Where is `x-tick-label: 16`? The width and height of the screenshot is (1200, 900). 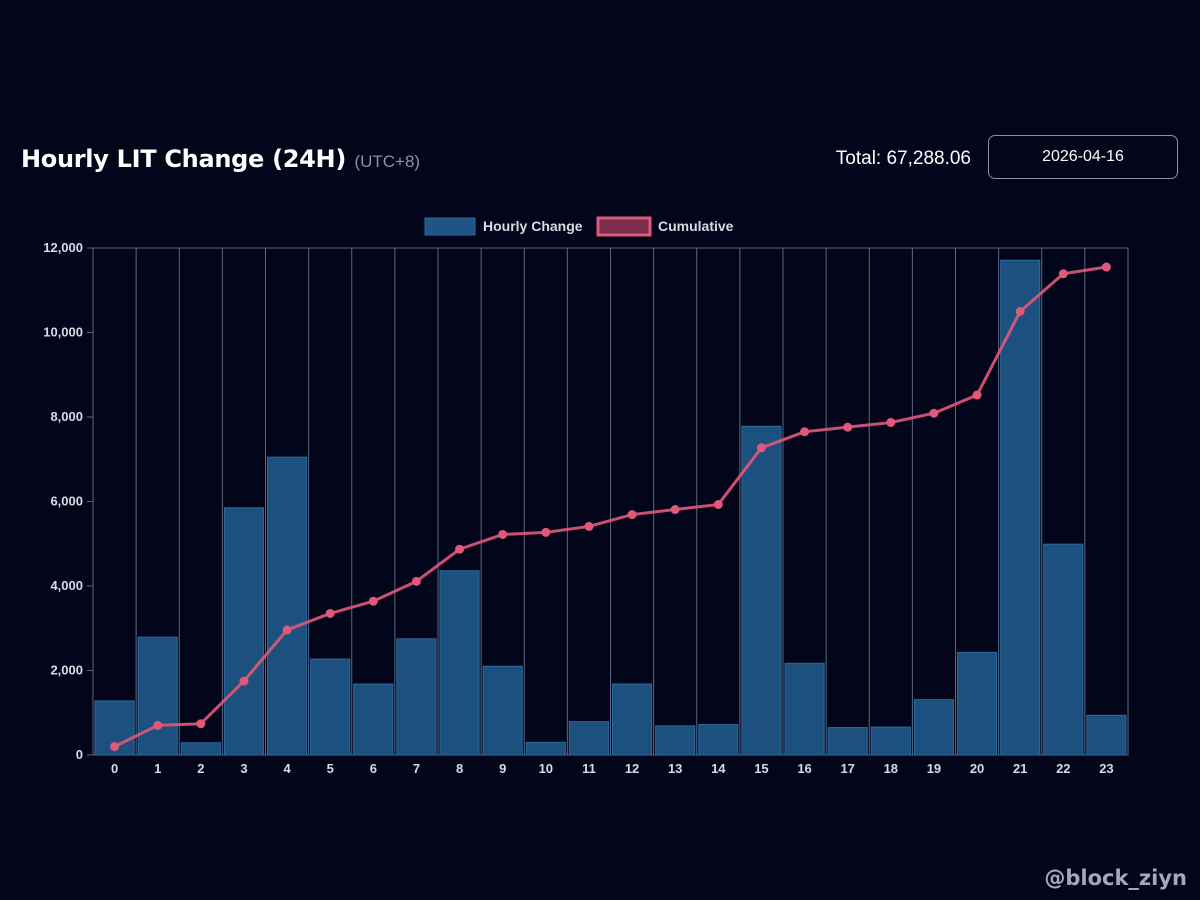 x-tick-label: 16 is located at coordinates (804, 768).